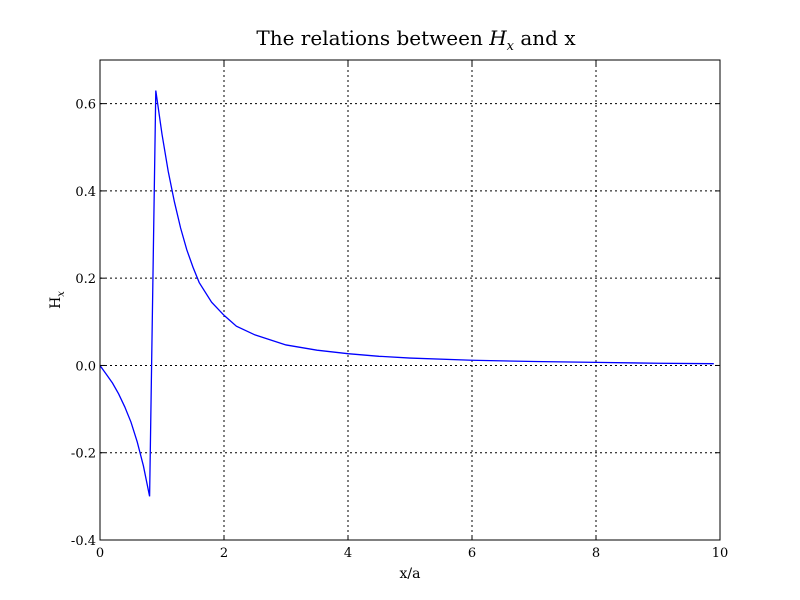 This screenshot has width=800, height=600. I want to click on chart-title-suffix: and x, so click(545, 38).